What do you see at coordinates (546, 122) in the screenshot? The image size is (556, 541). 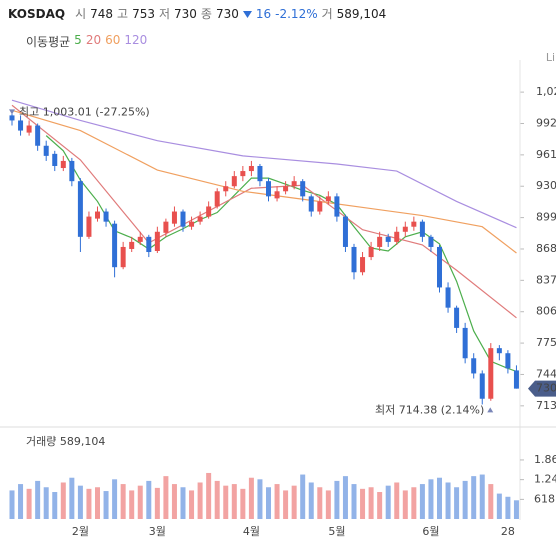 I see `y-tick-label: 992` at bounding box center [546, 122].